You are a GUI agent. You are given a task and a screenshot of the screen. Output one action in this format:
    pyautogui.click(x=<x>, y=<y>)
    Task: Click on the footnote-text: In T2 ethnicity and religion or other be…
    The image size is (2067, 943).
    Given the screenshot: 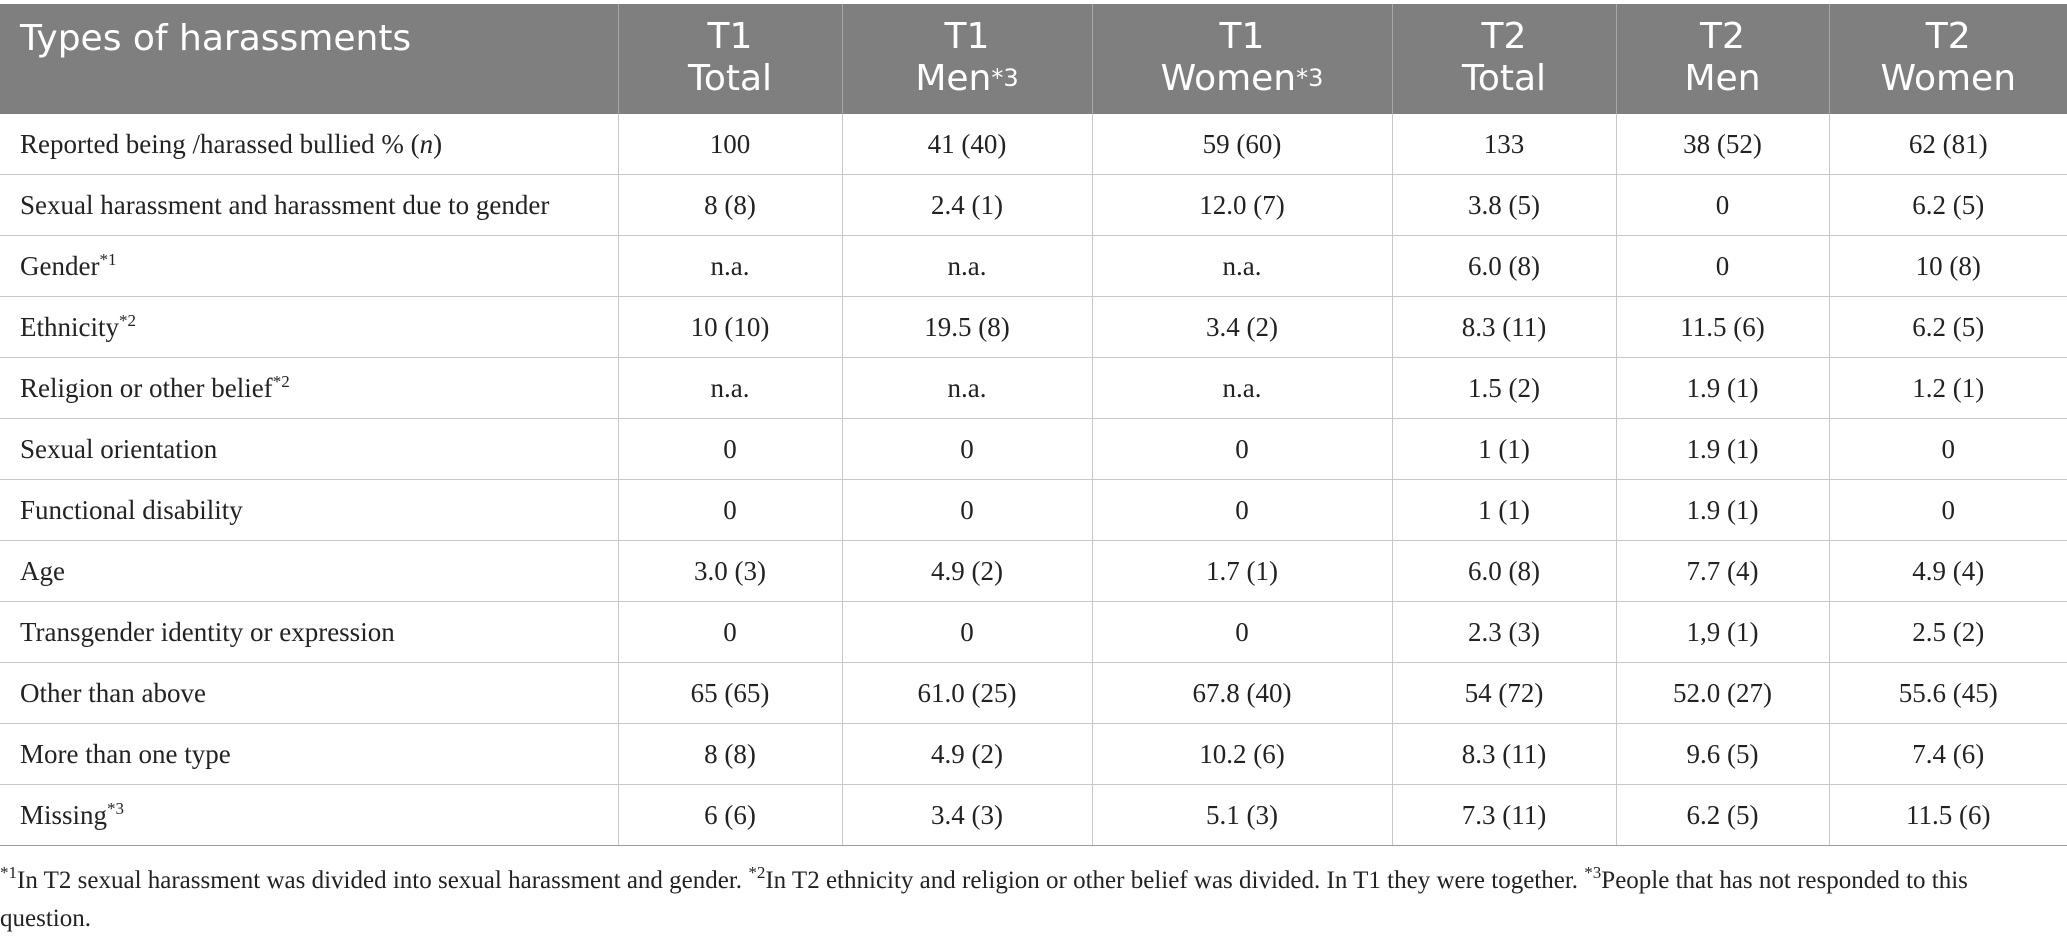 What is the action you would take?
    pyautogui.click(x=1175, y=880)
    